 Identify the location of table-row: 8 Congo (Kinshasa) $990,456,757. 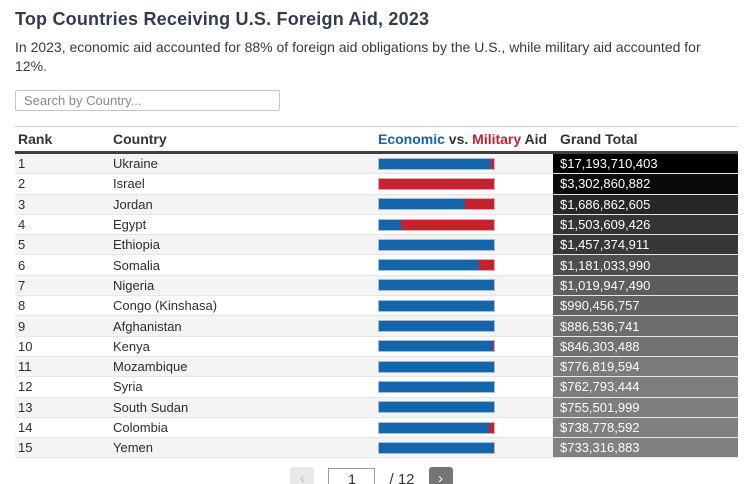
(376, 306).